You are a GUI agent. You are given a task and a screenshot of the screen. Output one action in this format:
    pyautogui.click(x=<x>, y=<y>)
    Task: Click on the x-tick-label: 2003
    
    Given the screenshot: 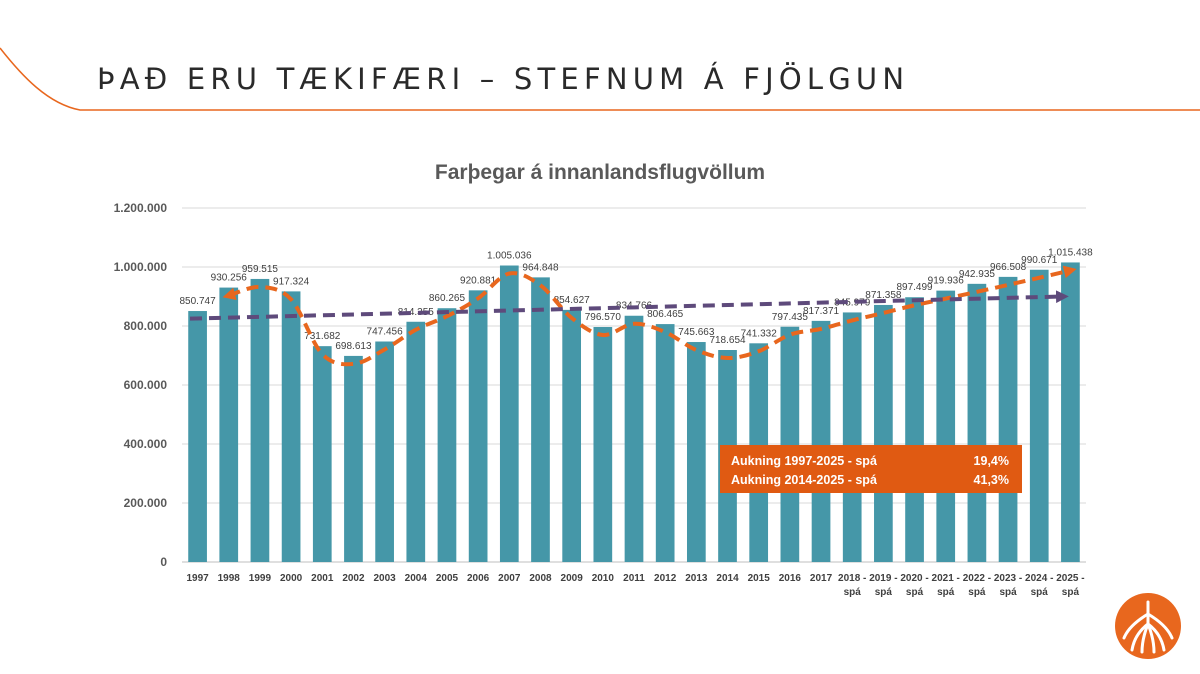 What is the action you would take?
    pyautogui.click(x=384, y=578)
    